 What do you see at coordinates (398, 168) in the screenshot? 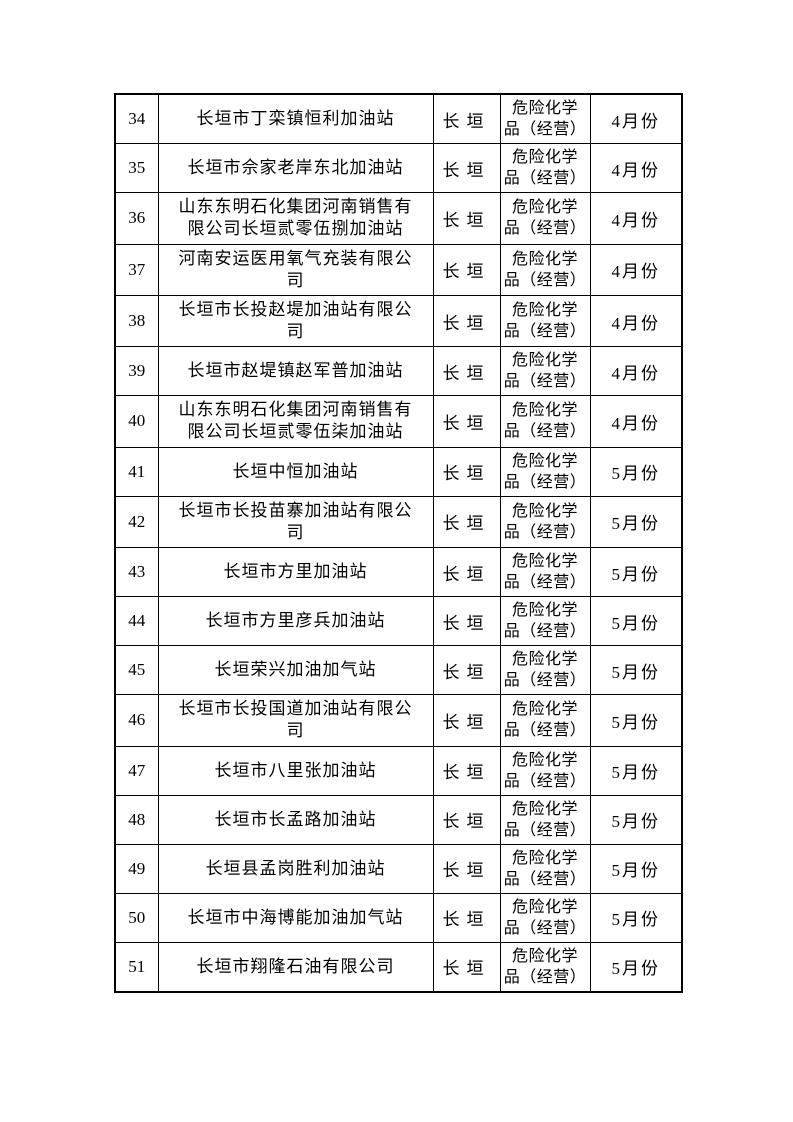
I see `table-row: 35 长垣市佘家老岸东北加油站 长垣 危险化学 品（经营） 4月份` at bounding box center [398, 168].